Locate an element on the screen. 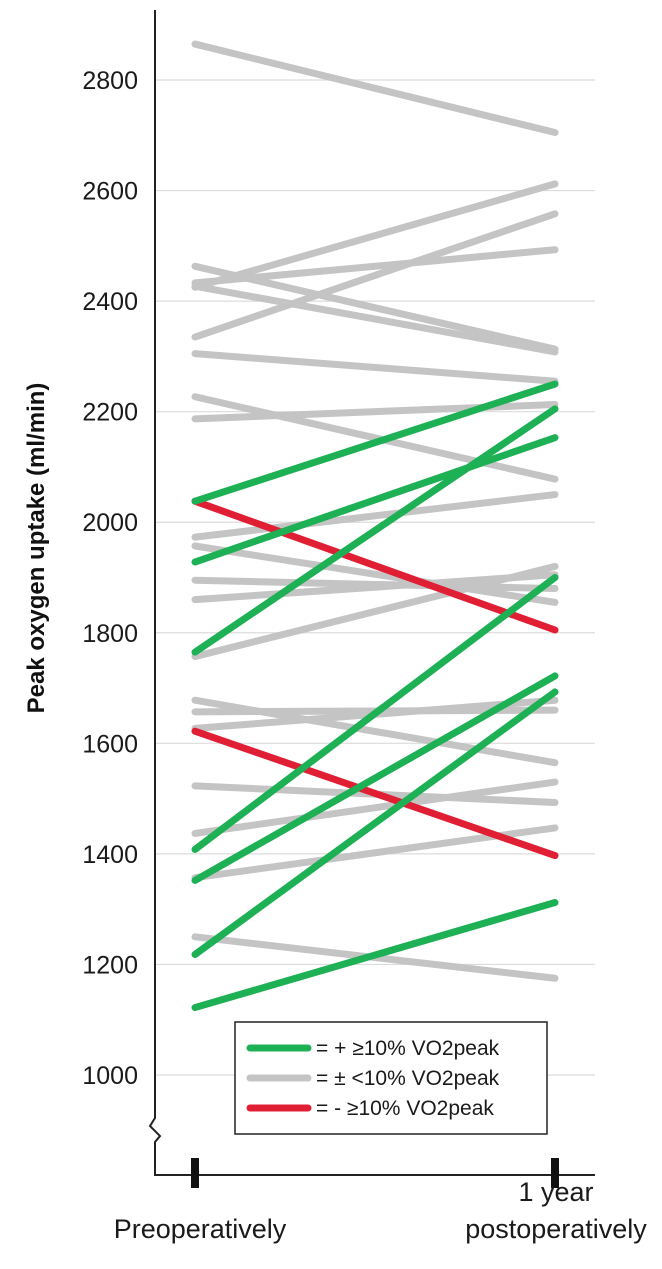  y-tick-label: 1800 is located at coordinates (110, 634).